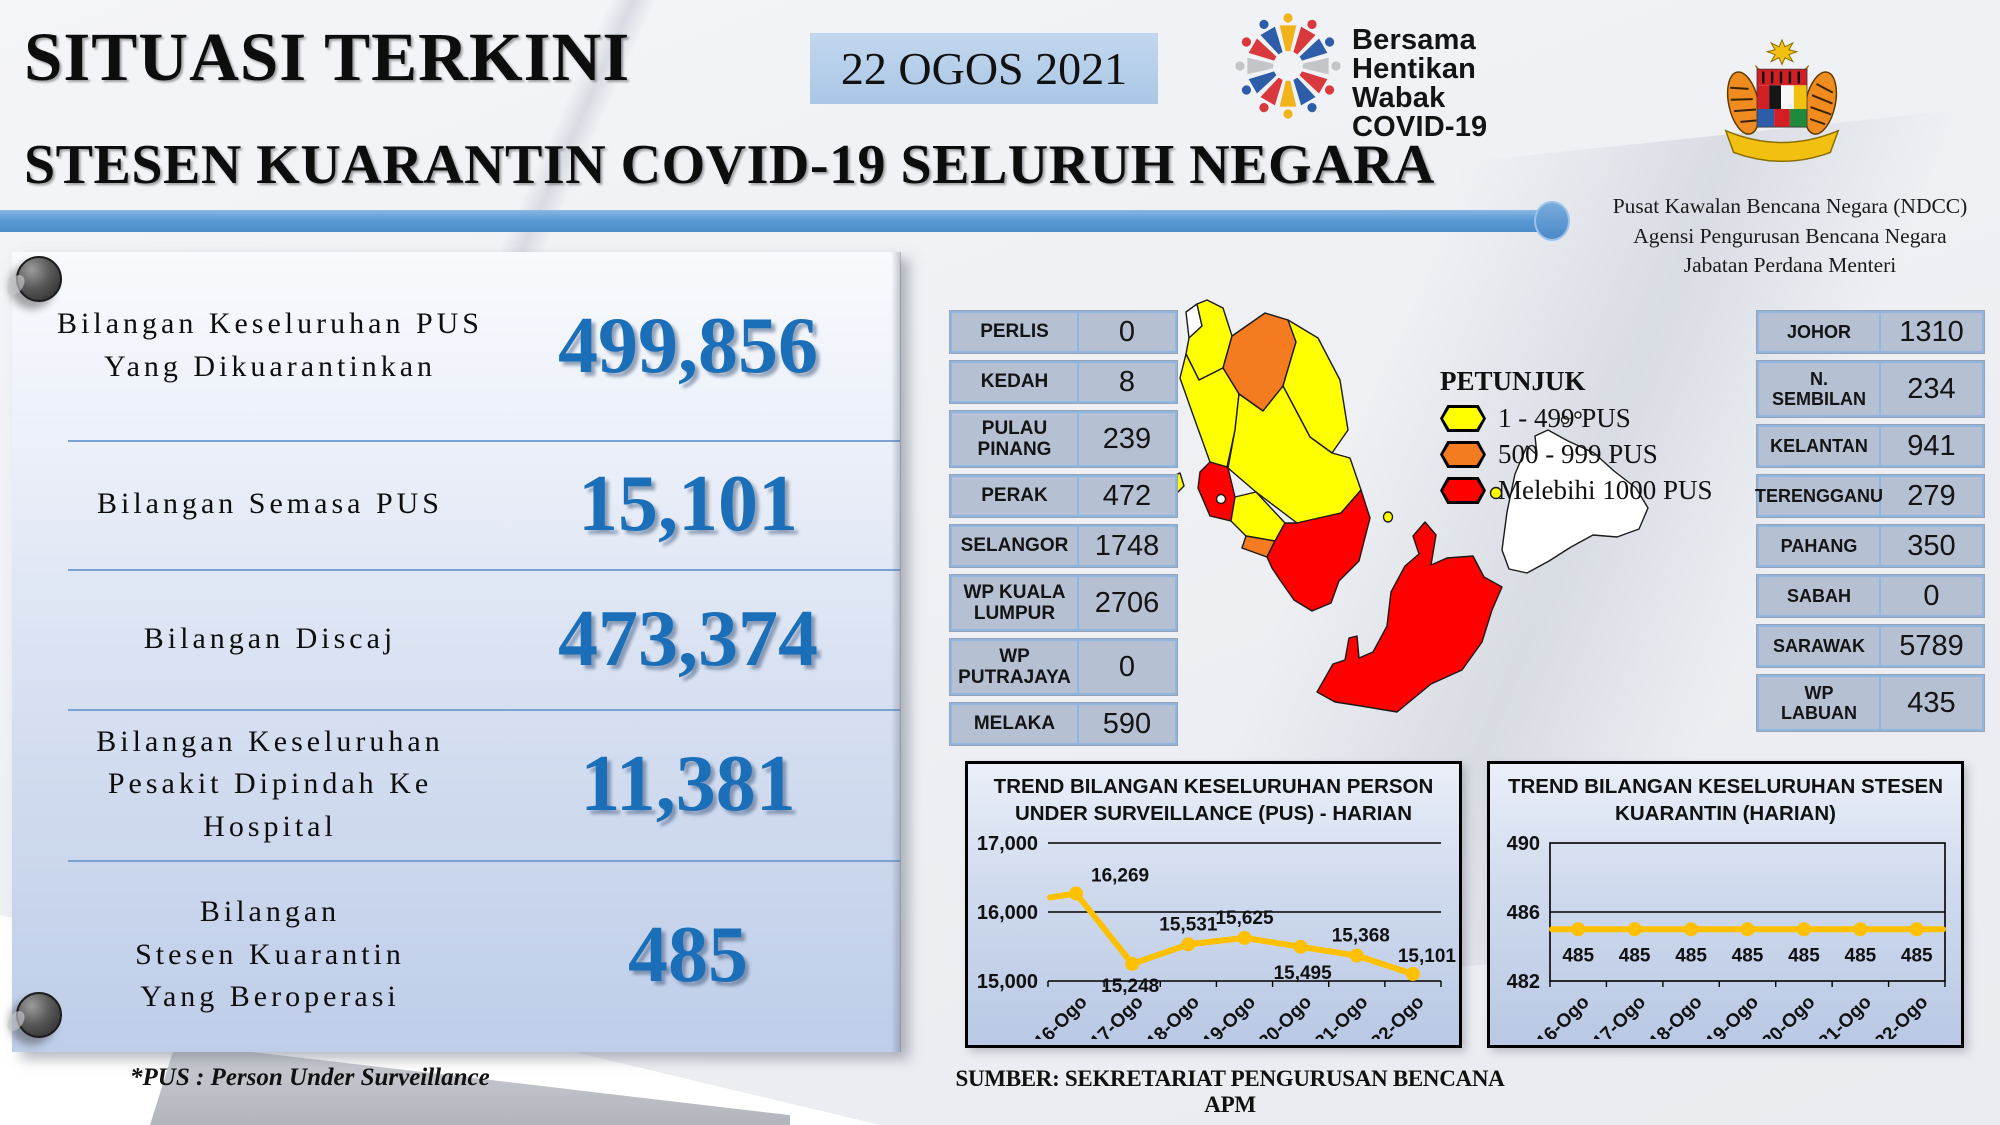 Image resolution: width=2000 pixels, height=1125 pixels. What do you see at coordinates (1015, 496) in the screenshot?
I see `state-name-cell: PERAK` at bounding box center [1015, 496].